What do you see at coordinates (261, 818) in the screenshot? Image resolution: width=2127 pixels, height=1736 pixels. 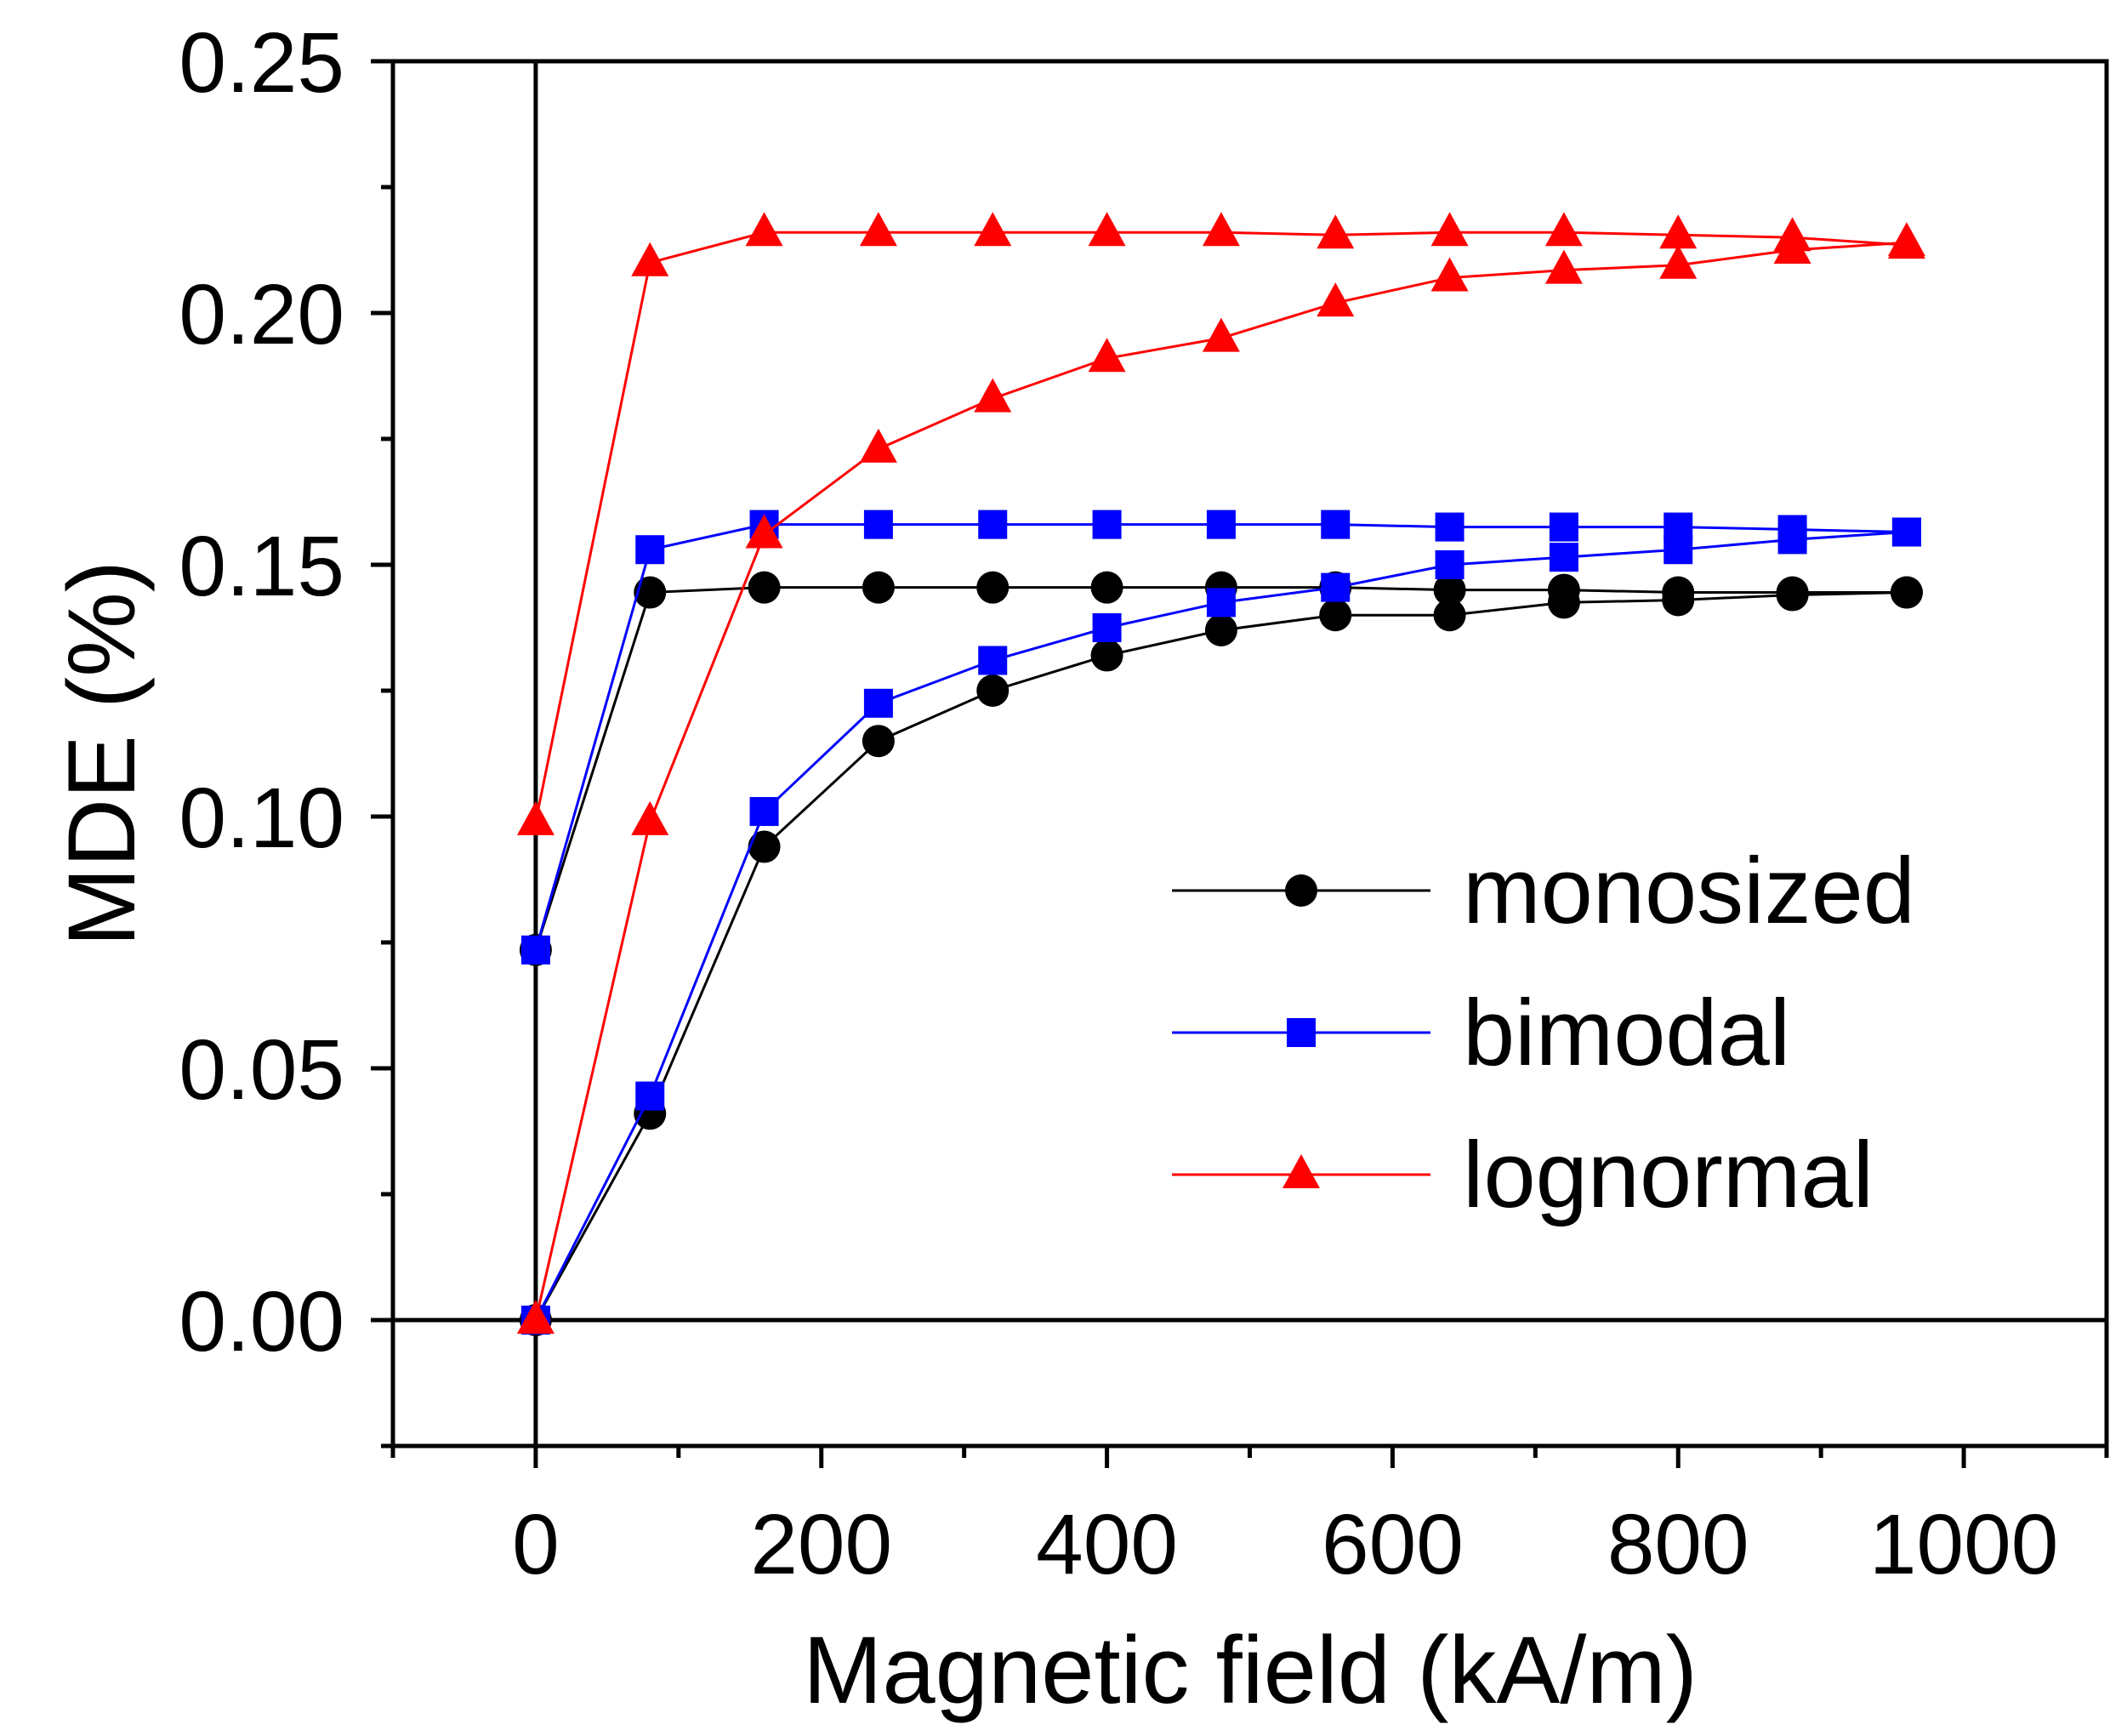 I see `y-tick-label: 0.10` at bounding box center [261, 818].